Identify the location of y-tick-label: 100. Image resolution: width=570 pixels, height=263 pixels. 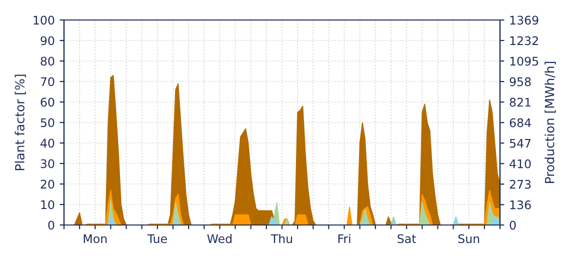
(44, 20).